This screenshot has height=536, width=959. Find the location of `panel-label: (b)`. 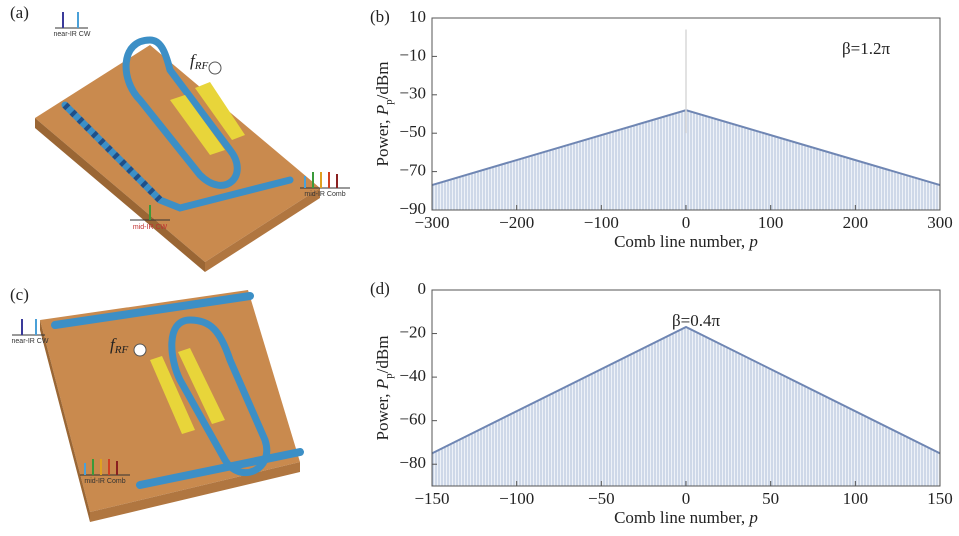

panel-label: (b) is located at coordinates (380, 16).